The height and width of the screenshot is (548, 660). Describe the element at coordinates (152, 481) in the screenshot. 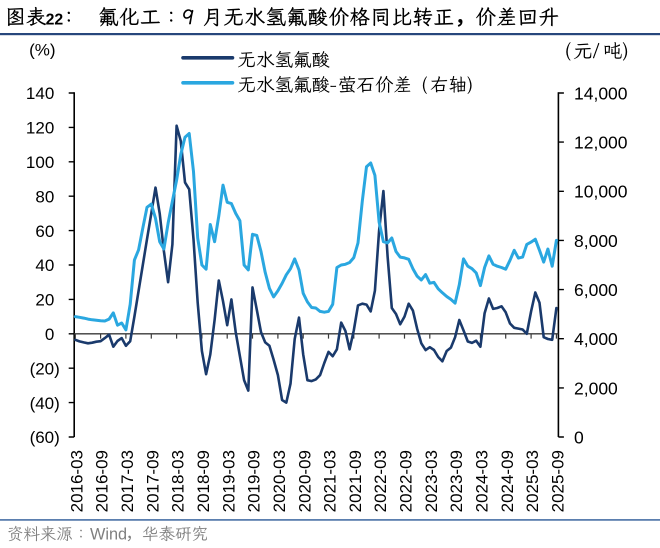

I see `svg-text: 2017-09` at that location.